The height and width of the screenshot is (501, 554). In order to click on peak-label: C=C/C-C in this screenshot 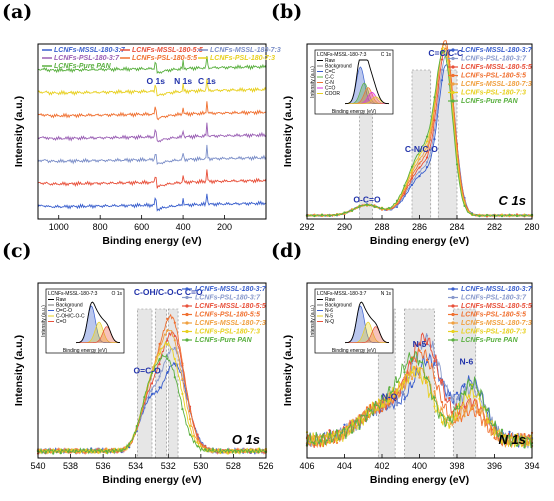, I will do `click(445, 53)`.